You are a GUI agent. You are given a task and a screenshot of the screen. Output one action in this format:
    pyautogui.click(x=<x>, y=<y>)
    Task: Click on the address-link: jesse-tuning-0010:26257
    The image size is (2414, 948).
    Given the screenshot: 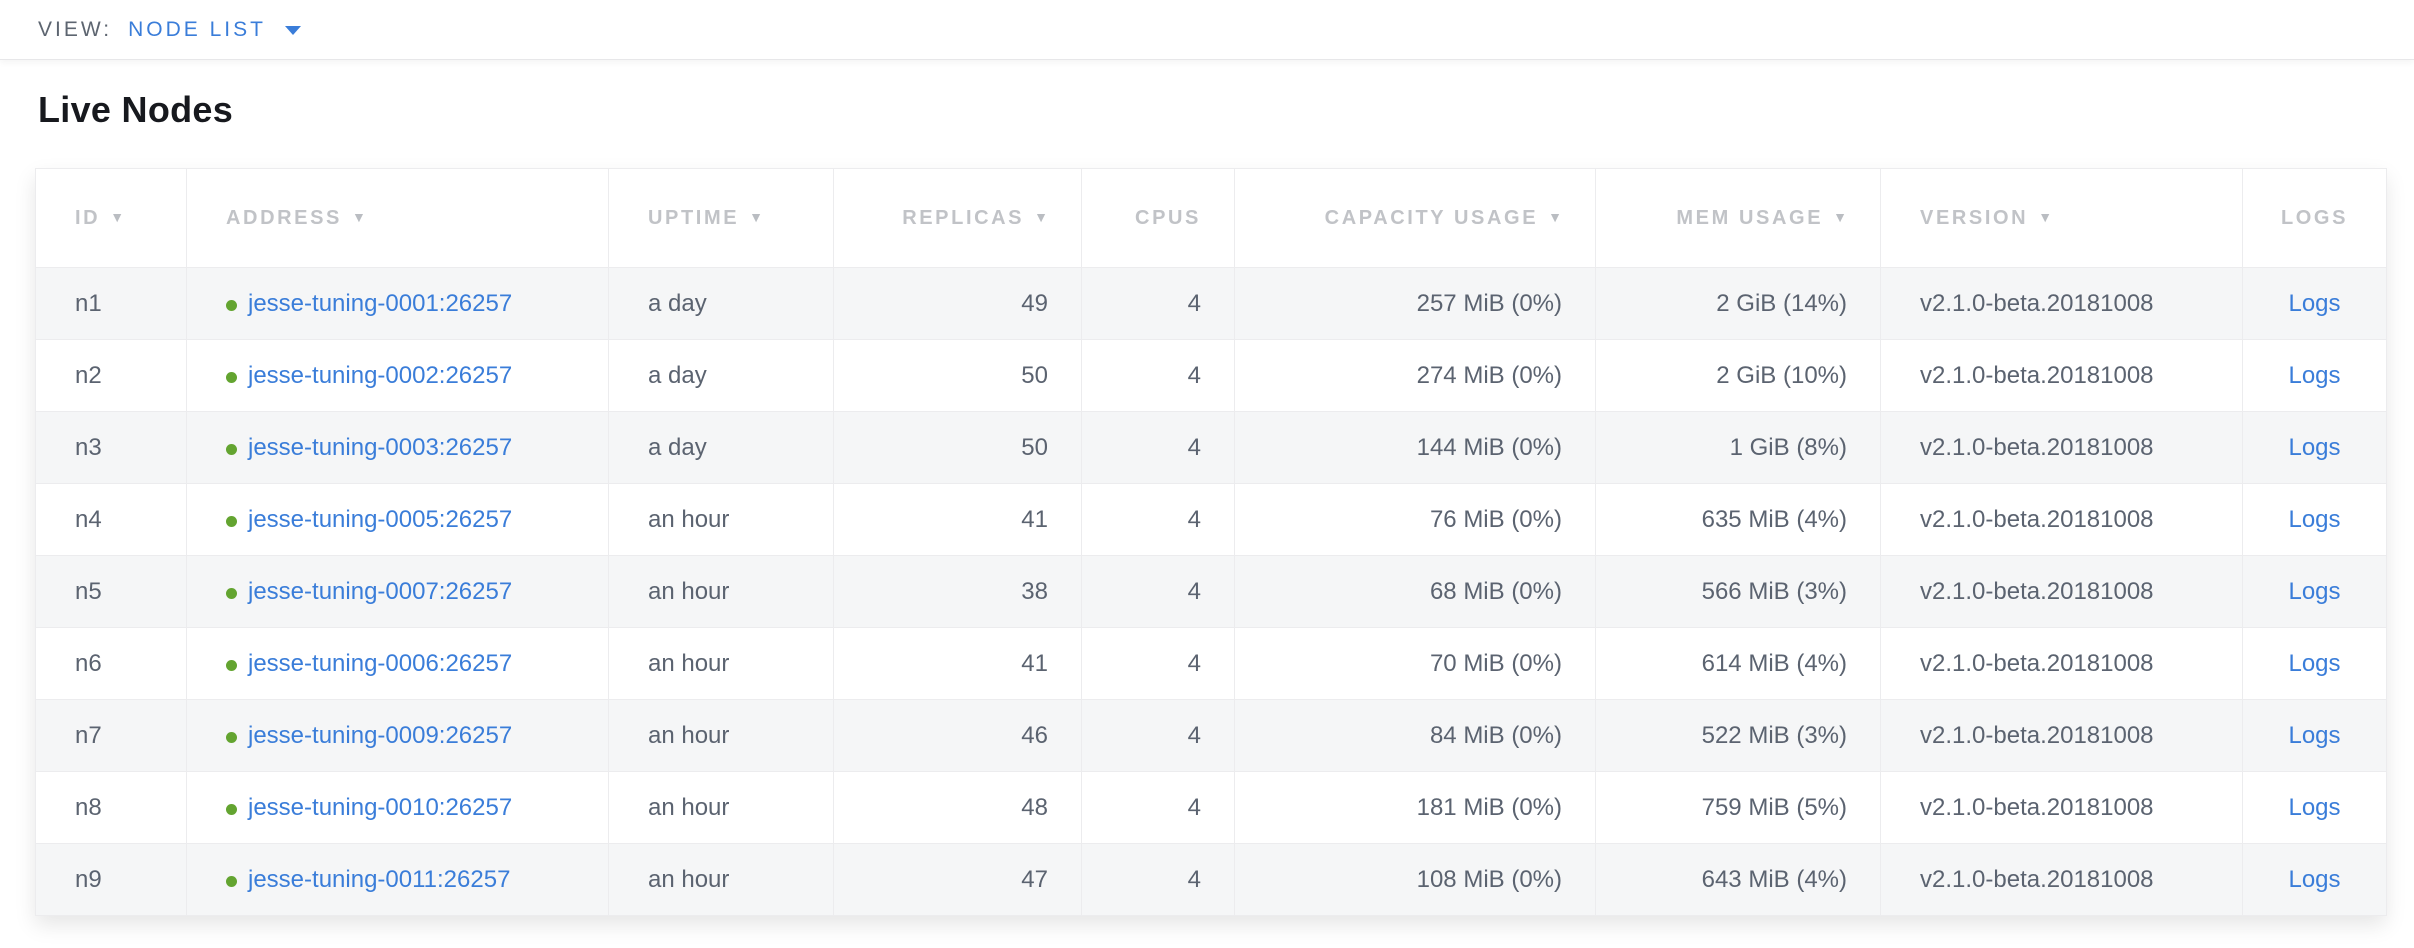 What is the action you would take?
    pyautogui.click(x=380, y=807)
    